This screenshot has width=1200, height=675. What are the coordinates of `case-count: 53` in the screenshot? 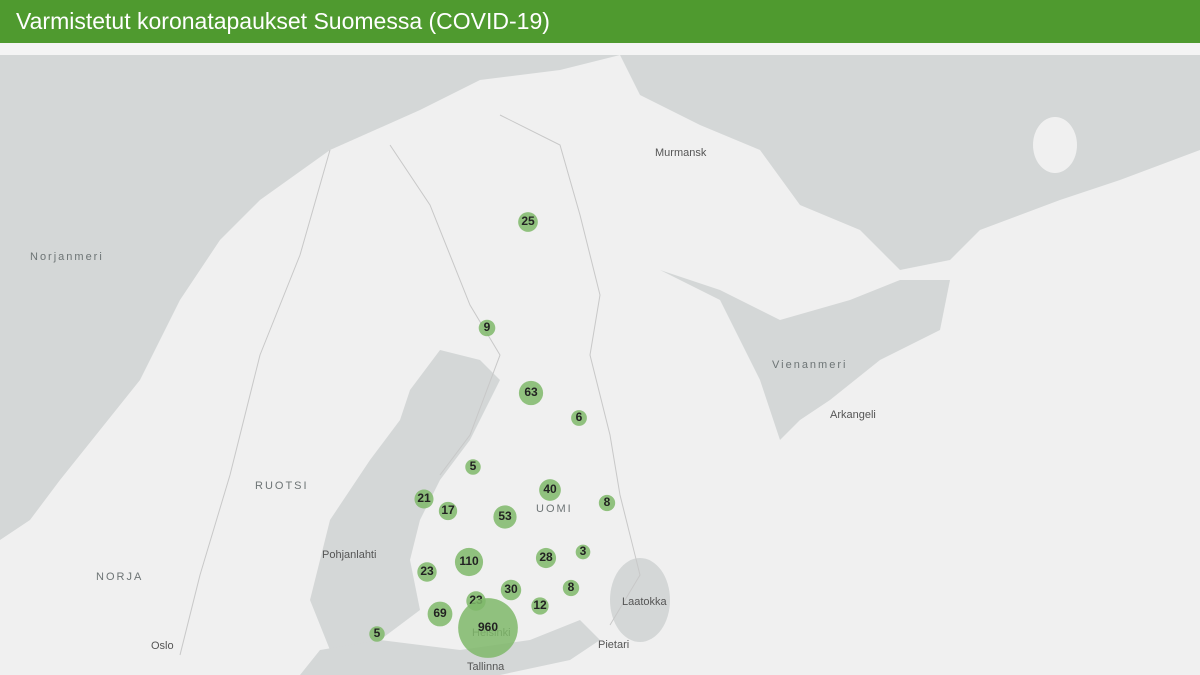 It's located at (505, 516).